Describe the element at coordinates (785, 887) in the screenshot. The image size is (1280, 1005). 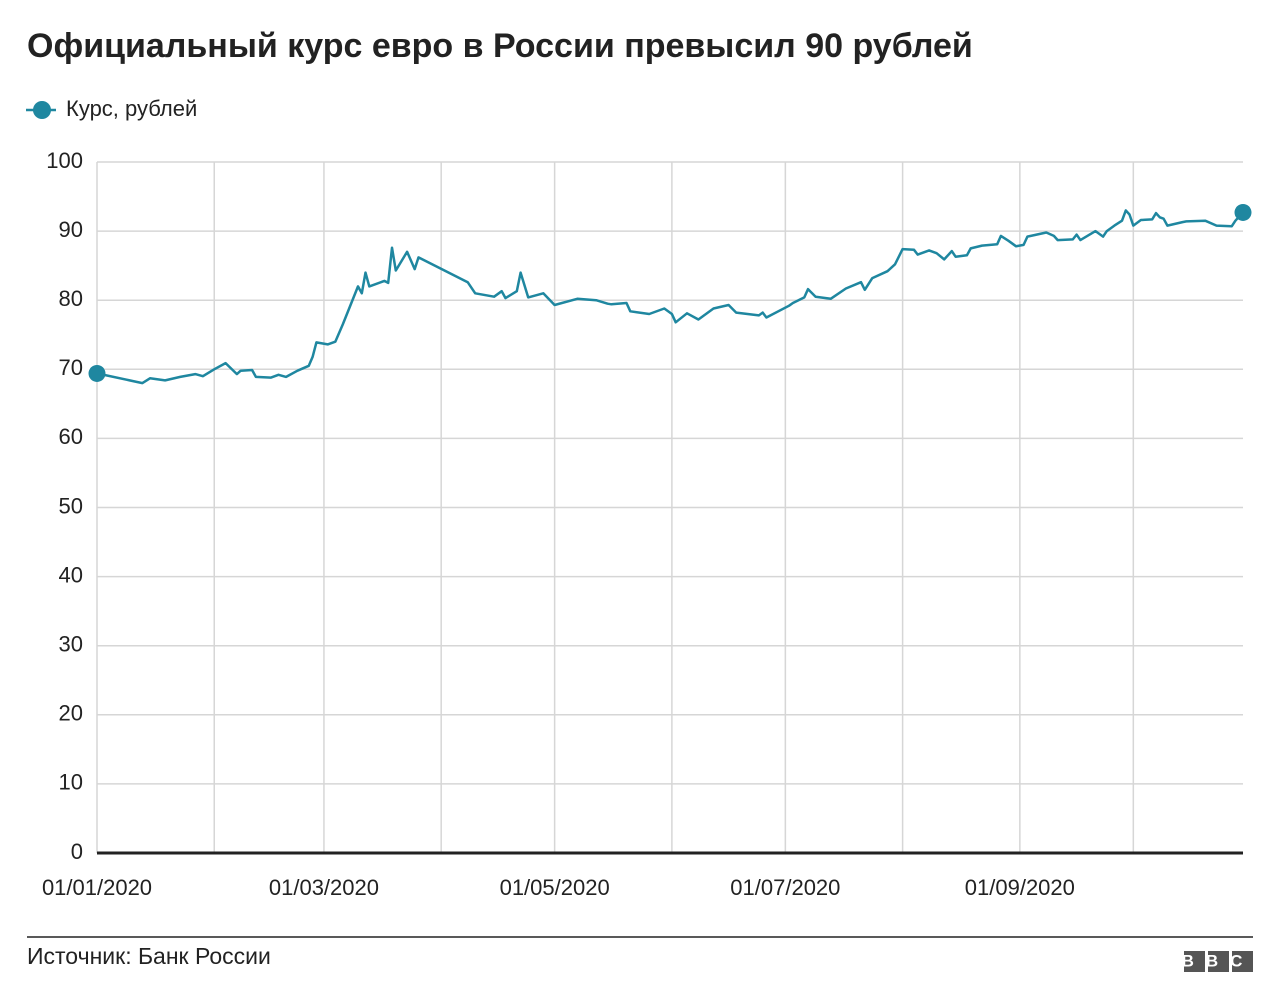
I see `x-tick-label: 01/07/2020` at that location.